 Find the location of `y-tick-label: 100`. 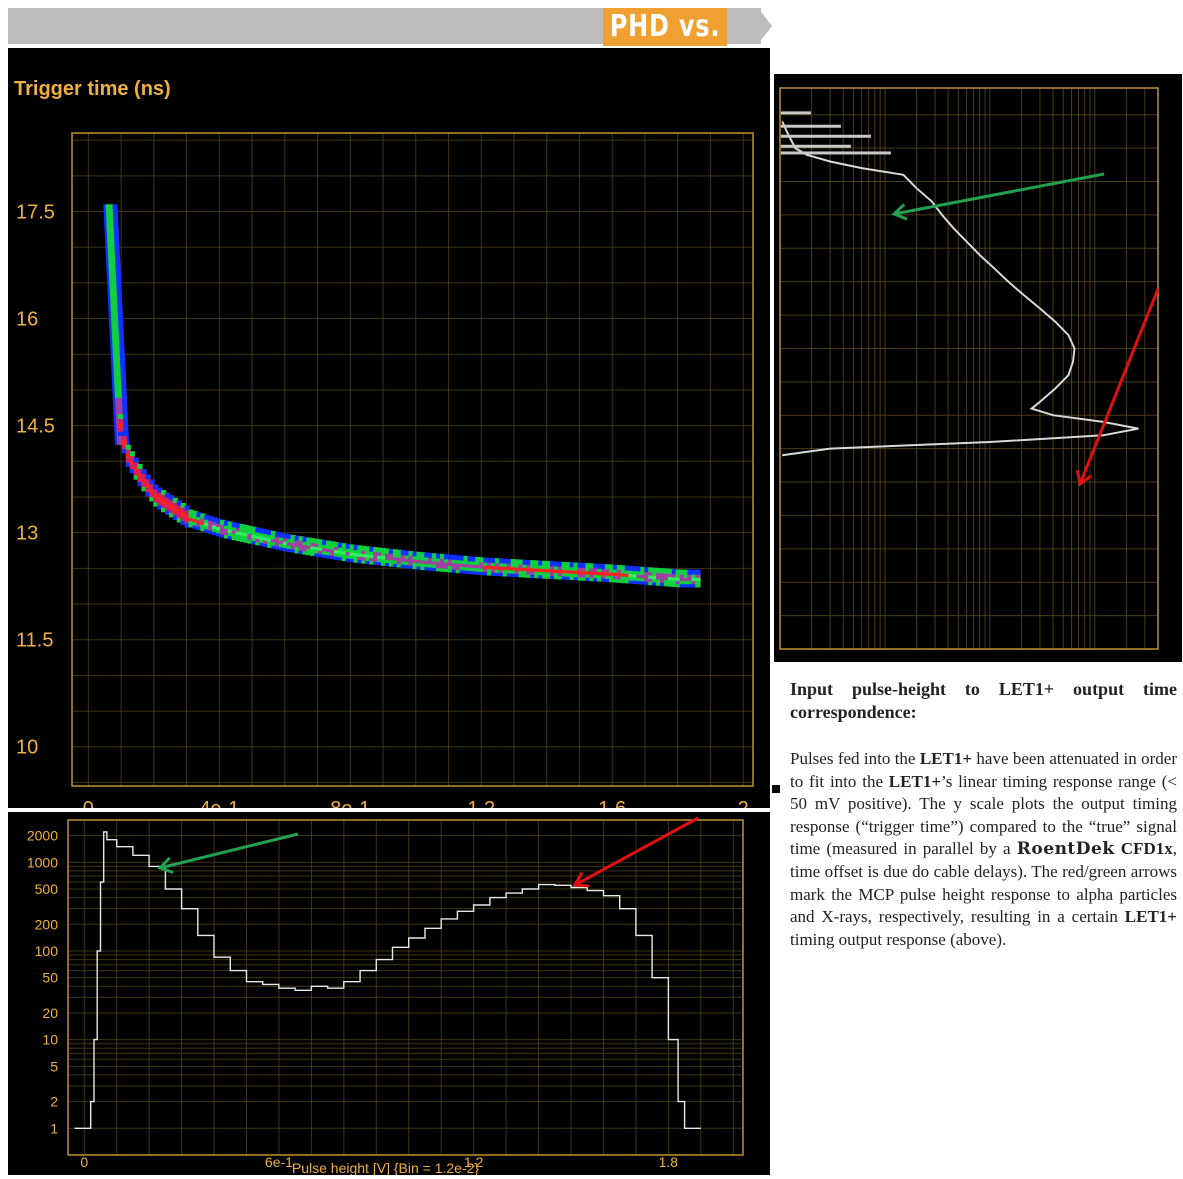

y-tick-label: 100 is located at coordinates (47, 951).